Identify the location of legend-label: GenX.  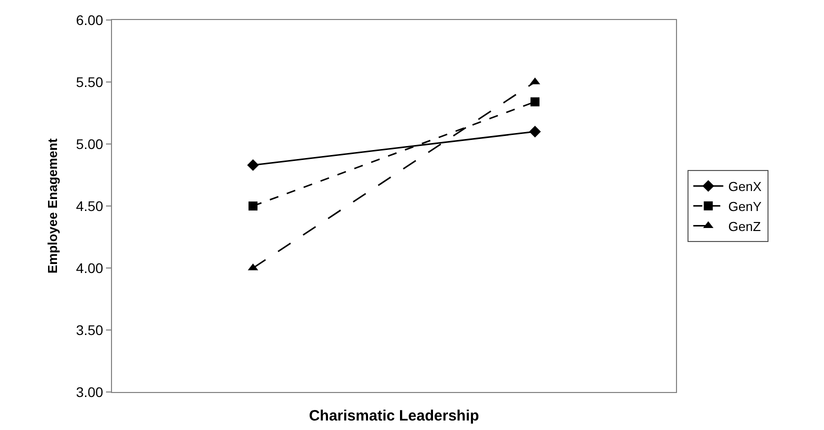
(745, 186).